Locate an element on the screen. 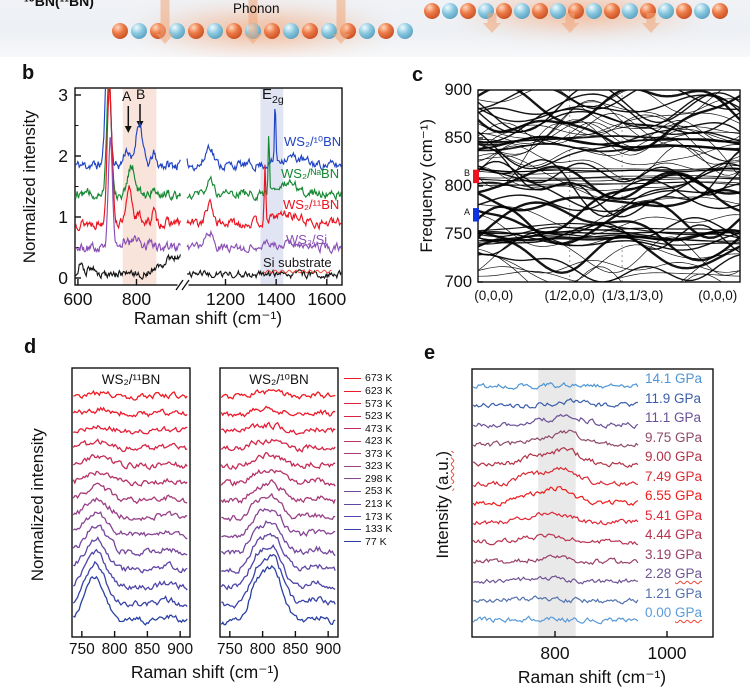 The image size is (750, 700). panel-d-subplot is located at coordinates (279, 502).